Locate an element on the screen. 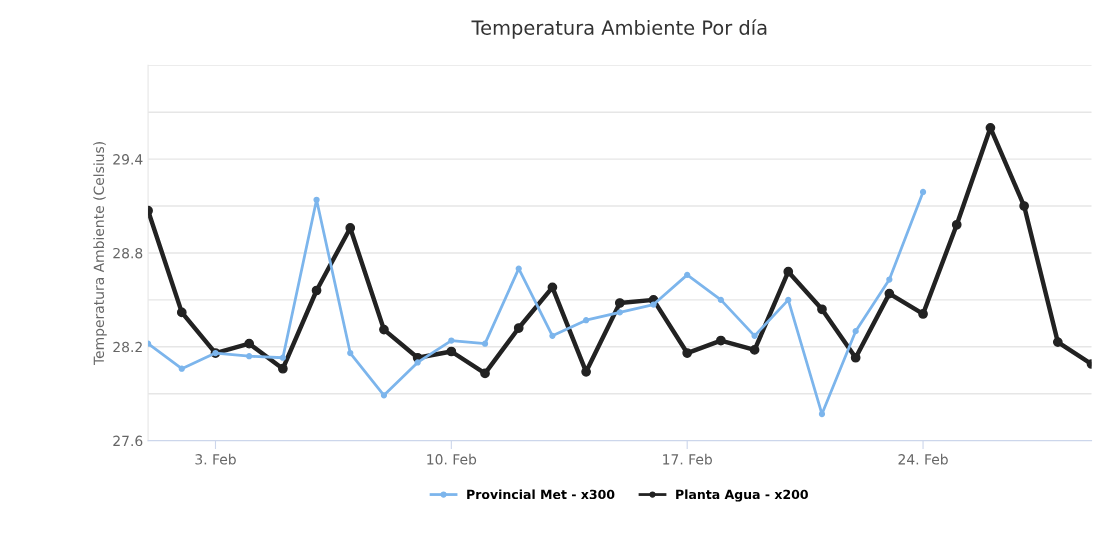  y-axis-title: Temperatura Ambiente (Celsius) is located at coordinates (100, 254).